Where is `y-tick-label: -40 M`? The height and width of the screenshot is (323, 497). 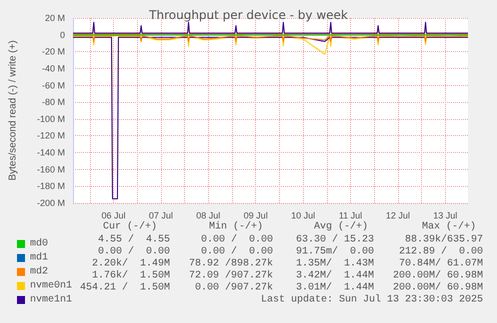
y-tick-label: -40 M is located at coordinates (53, 68).